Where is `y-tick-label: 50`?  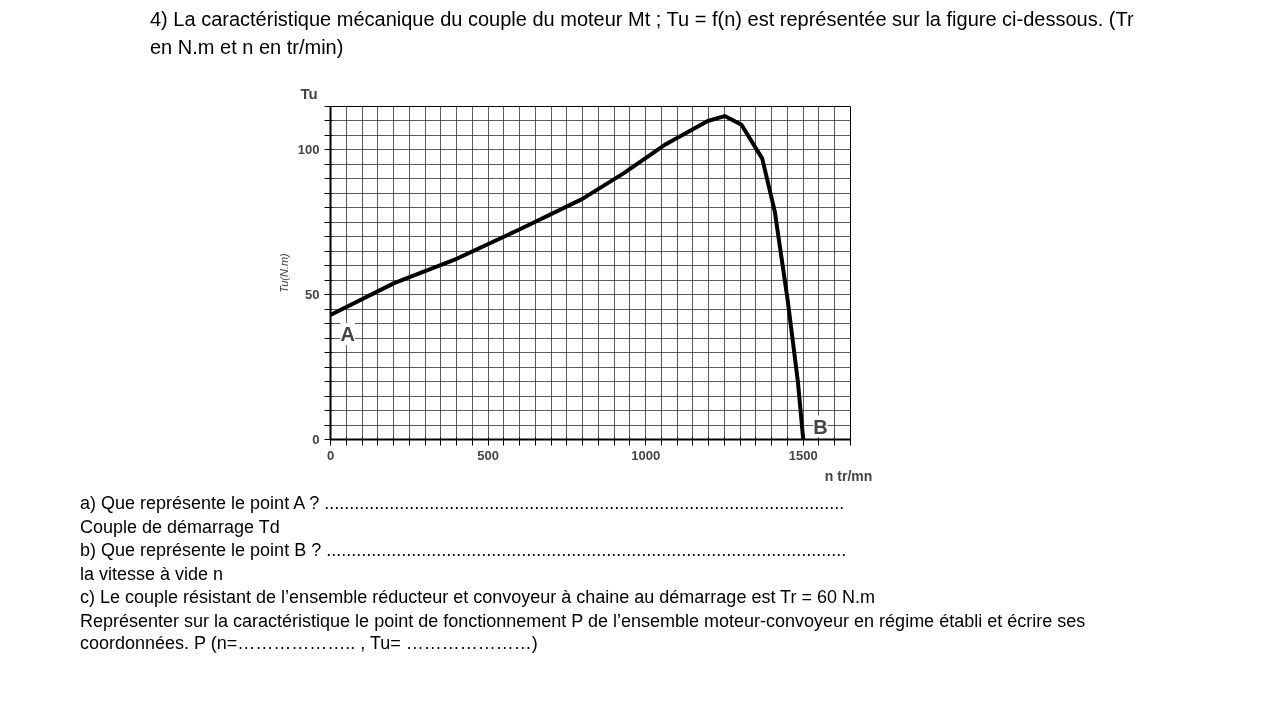
y-tick-label: 50 is located at coordinates (312, 295).